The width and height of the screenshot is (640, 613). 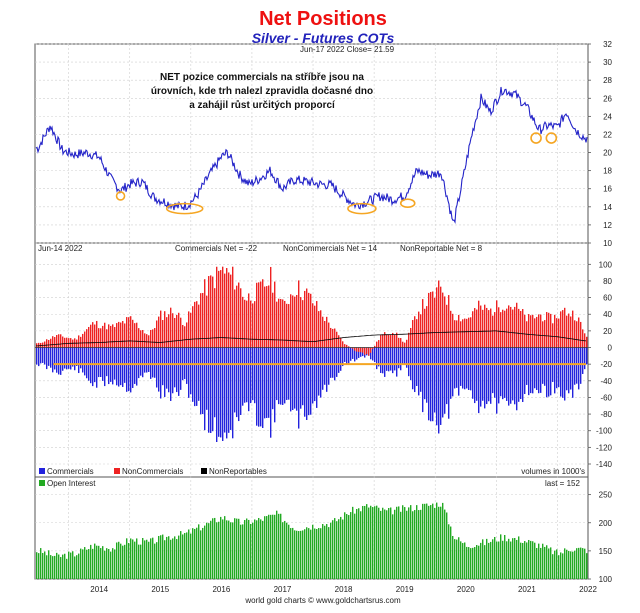 What do you see at coordinates (607, 98) in the screenshot?
I see `price-tick-label: 26` at bounding box center [607, 98].